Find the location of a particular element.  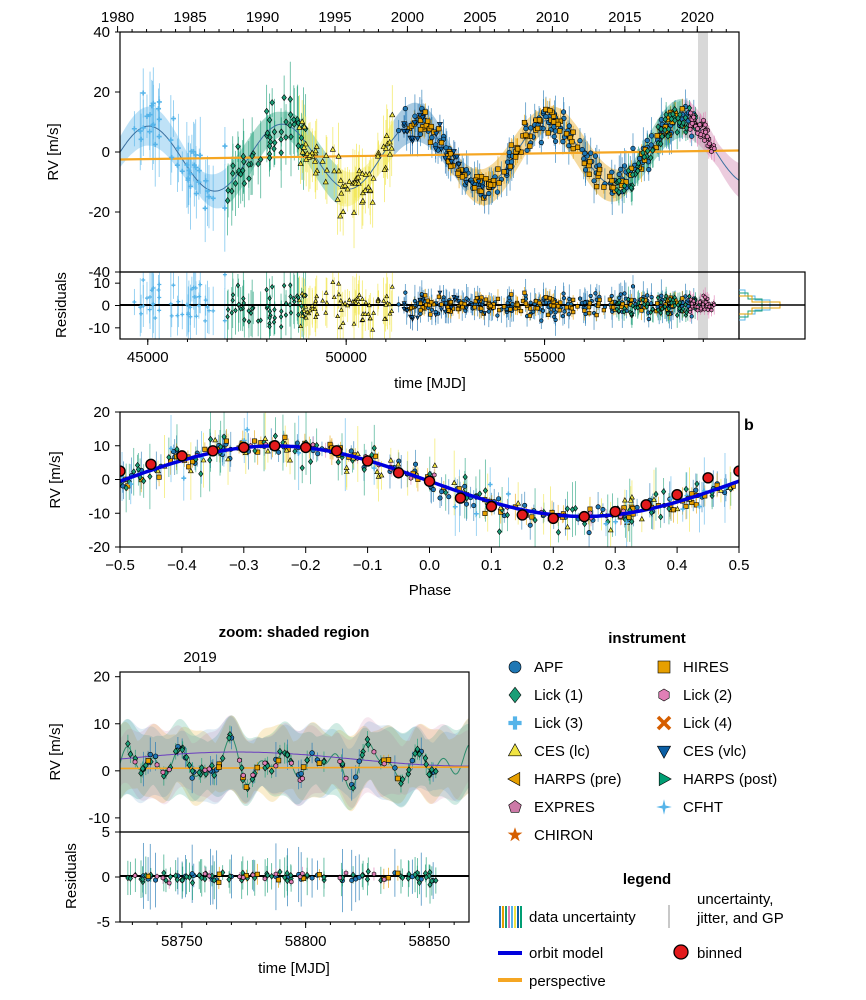

legend-label: Lick (2) is located at coordinates (707, 695).